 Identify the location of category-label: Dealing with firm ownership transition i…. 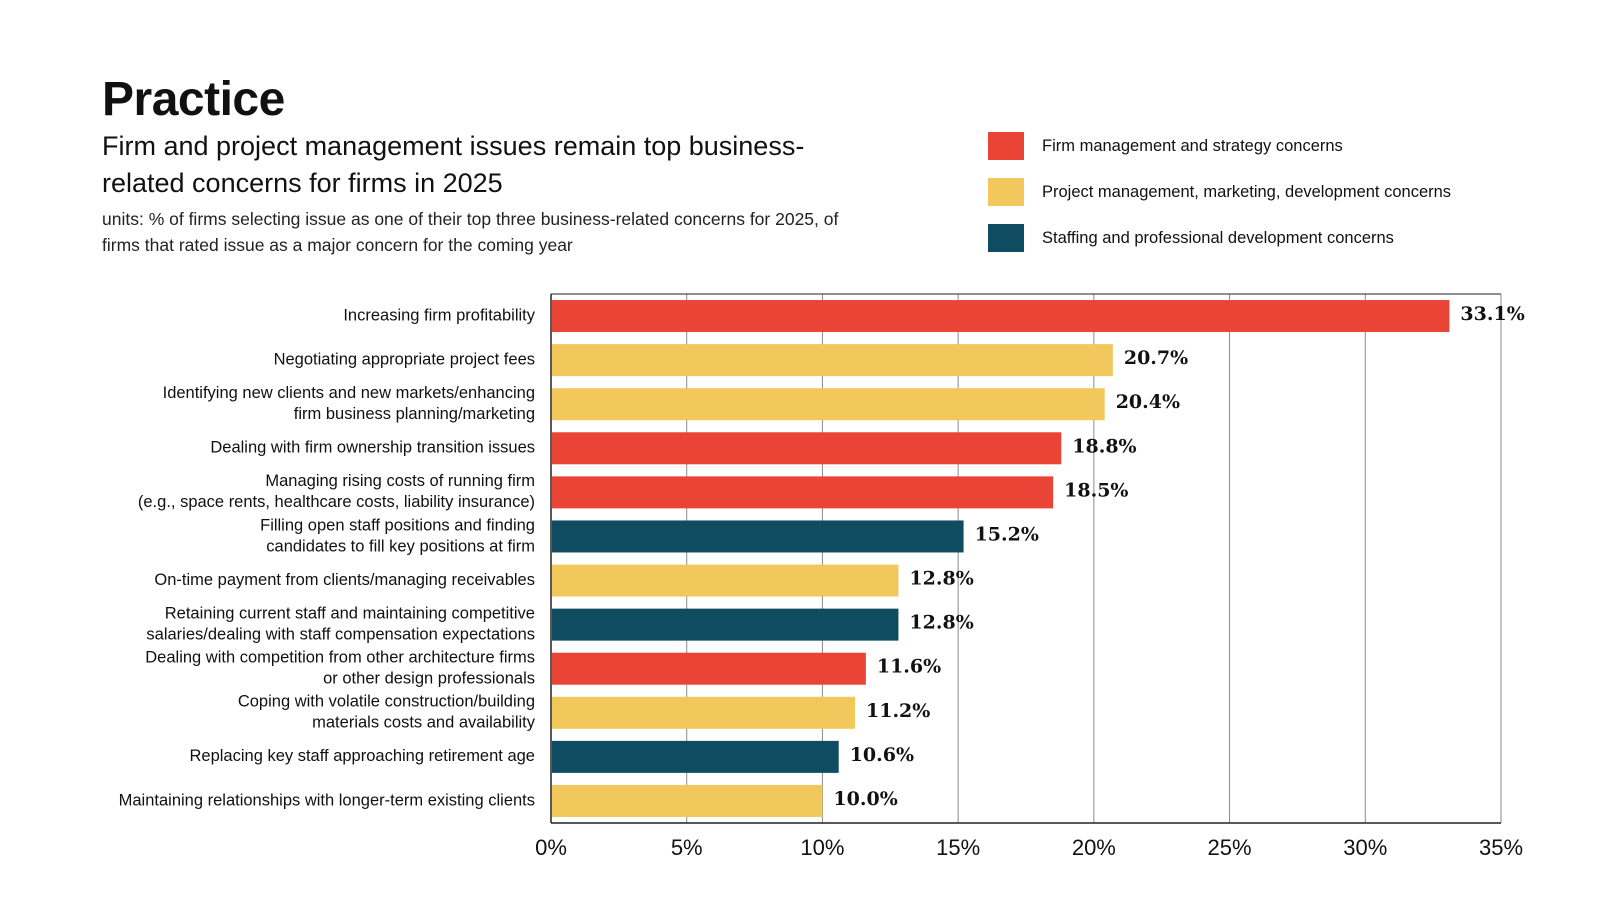
(372, 448).